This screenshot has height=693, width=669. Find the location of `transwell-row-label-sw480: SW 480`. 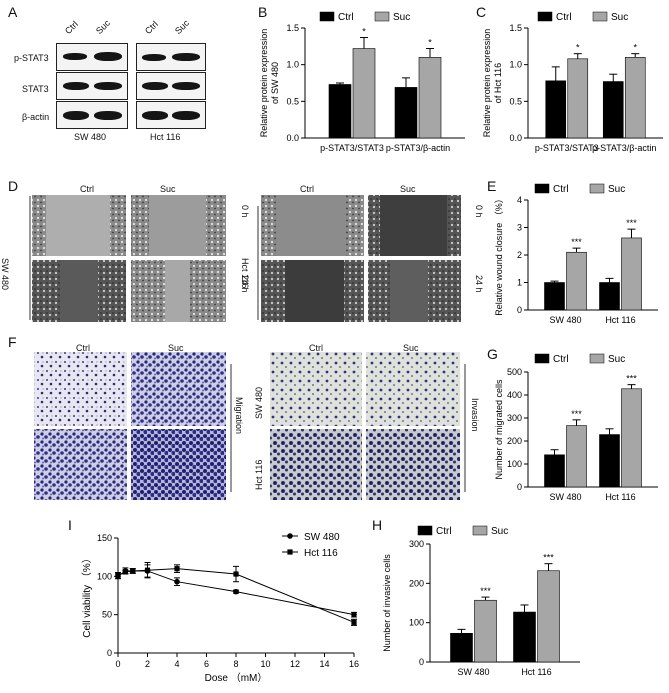

transwell-row-label-sw480: SW 480 is located at coordinates (259, 402).